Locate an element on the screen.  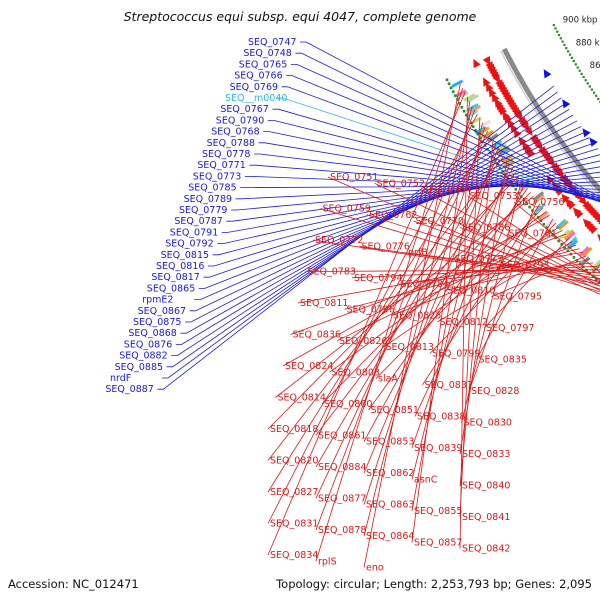
gene-label-right: slaA is located at coordinates (388, 379).